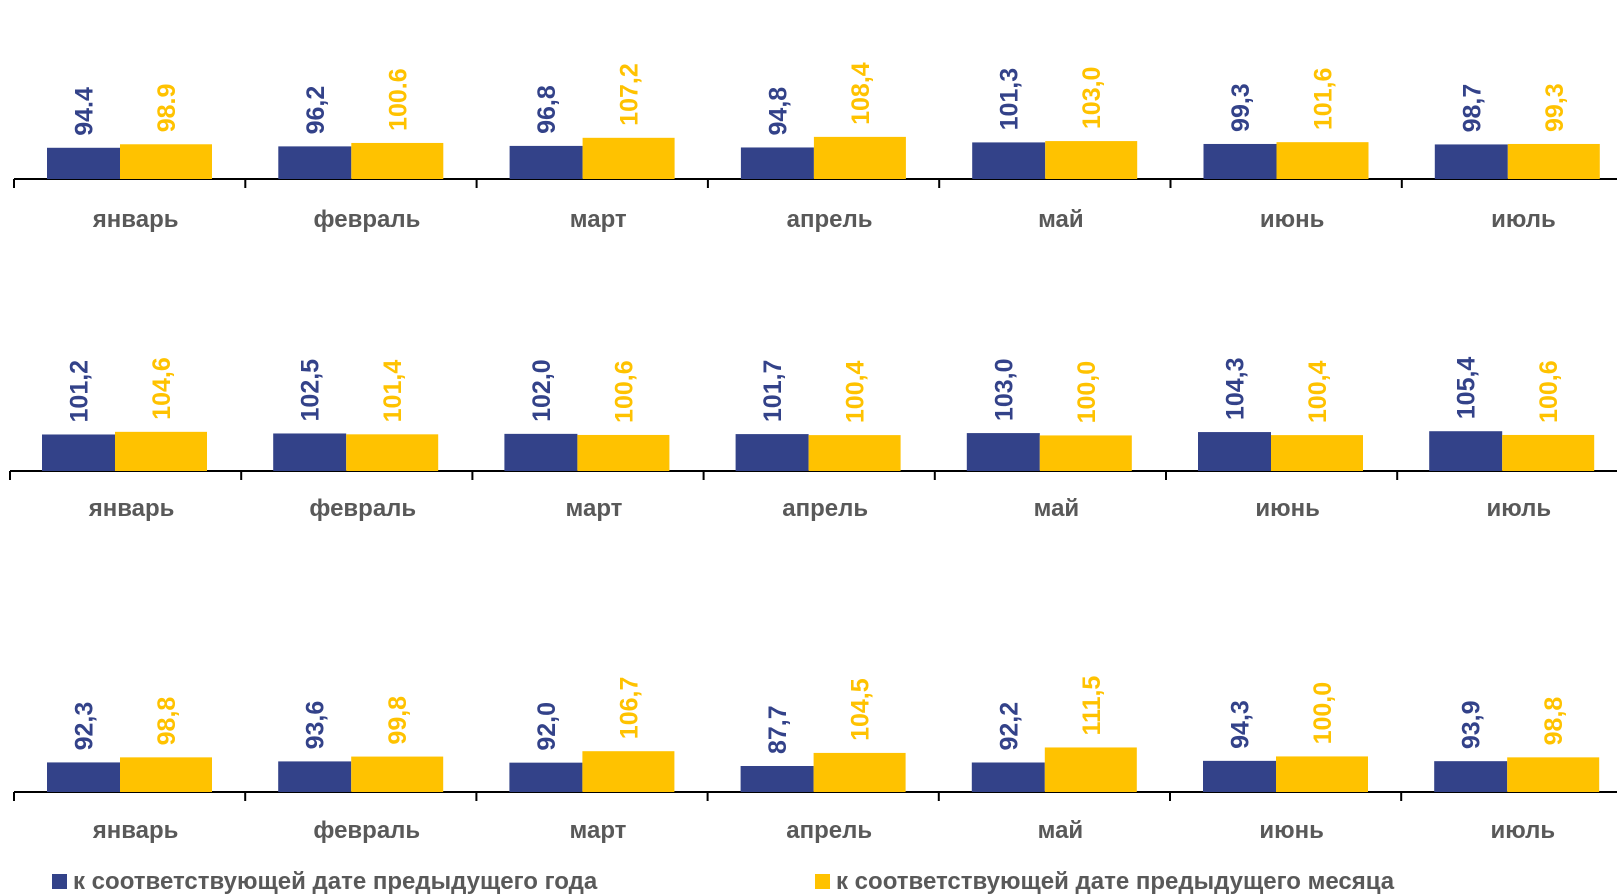  What do you see at coordinates (398, 720) in the screenshot?
I see `value-label-prev-month: 99,8` at bounding box center [398, 720].